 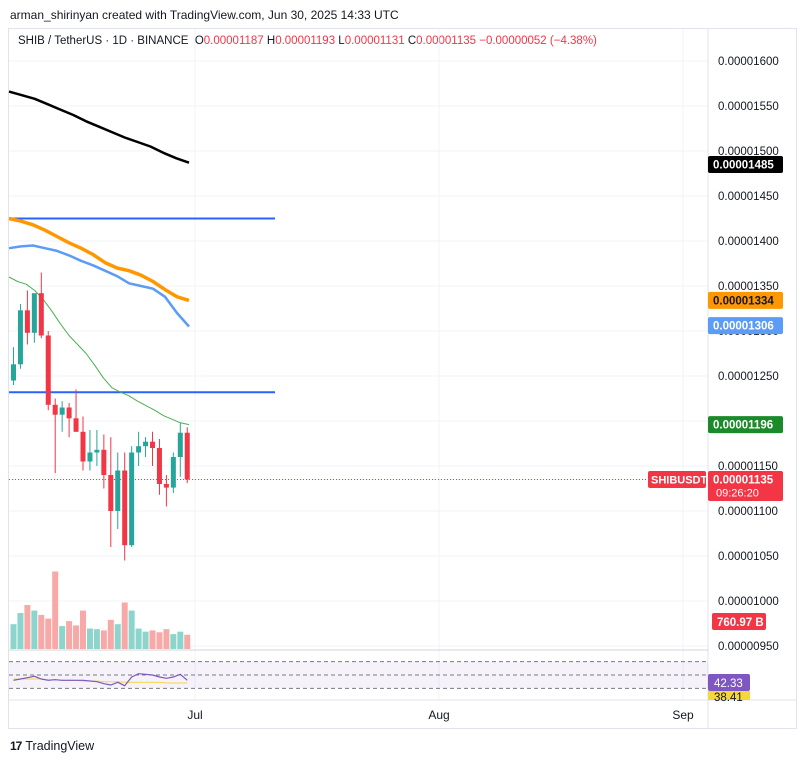 What do you see at coordinates (737, 494) in the screenshot?
I see `countdown-label: 09:26:20` at bounding box center [737, 494].